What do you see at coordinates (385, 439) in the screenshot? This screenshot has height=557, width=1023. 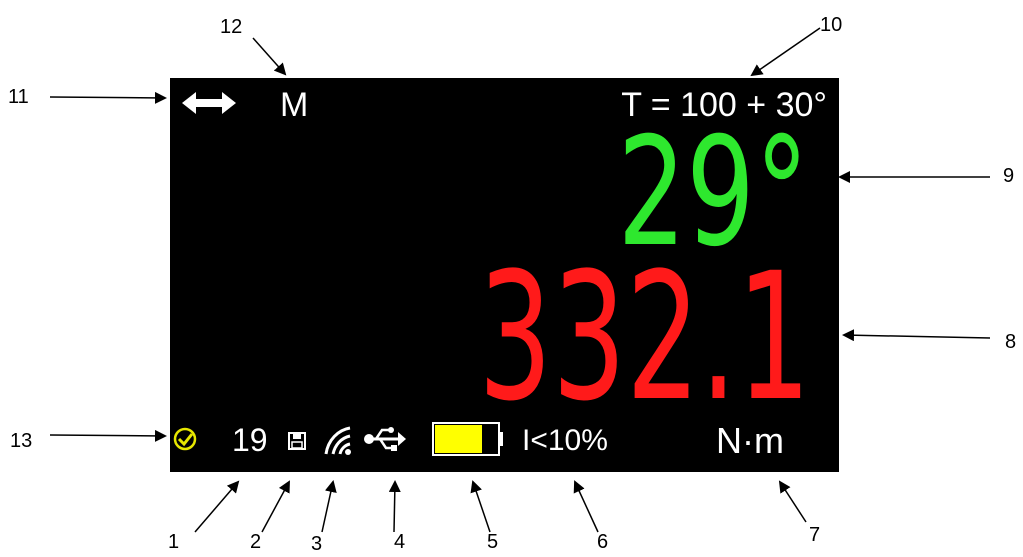 I see `usb-icon` at bounding box center [385, 439].